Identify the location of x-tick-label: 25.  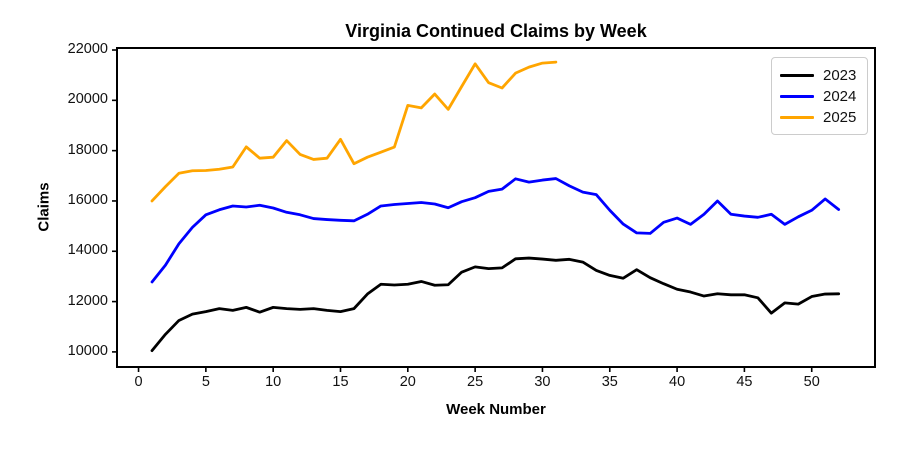
(475, 382).